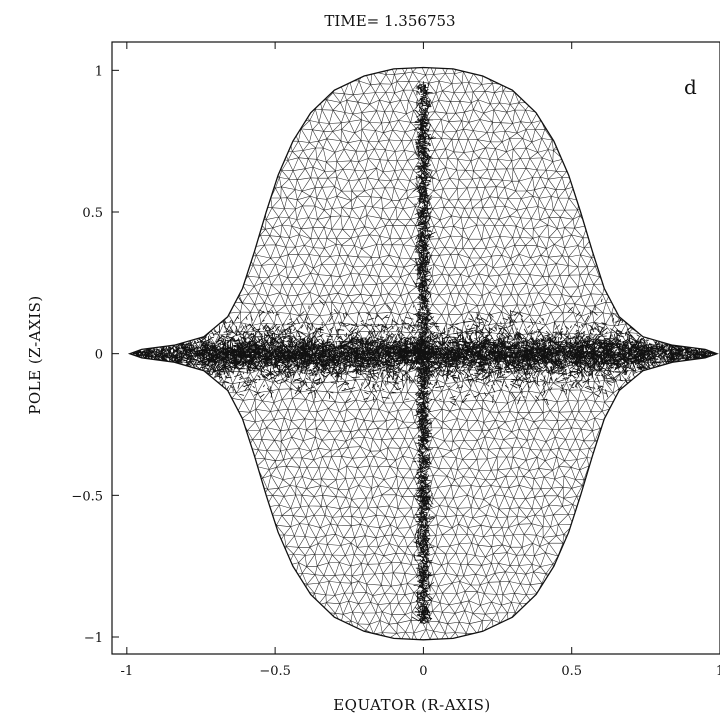 The height and width of the screenshot is (717, 720). Describe the element at coordinates (412, 705) in the screenshot. I see `x-axis-label: EQUATOR (R-AXIS)` at that location.